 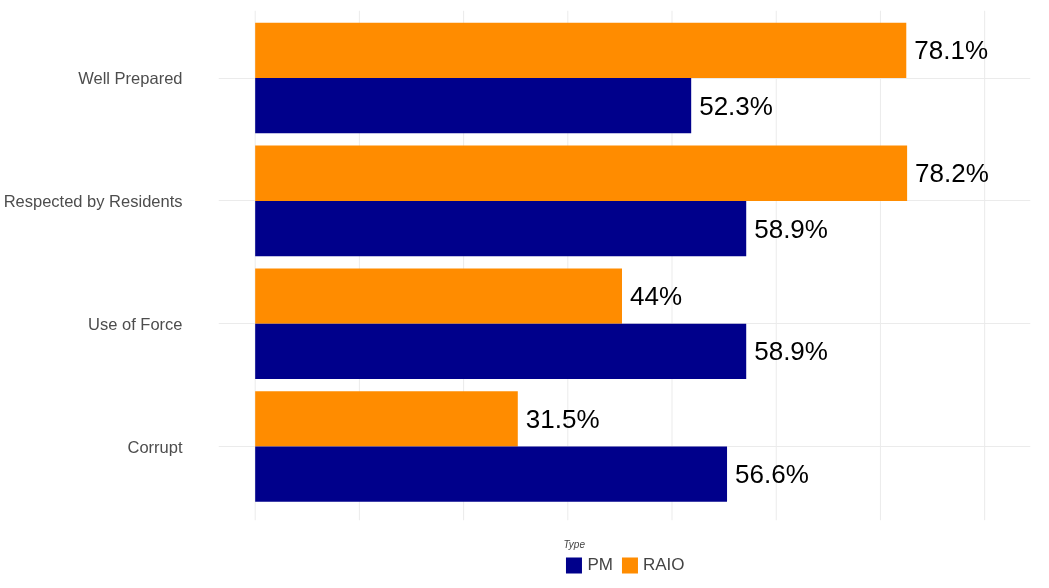 What do you see at coordinates (130, 78) in the screenshot?
I see `y-tick-label: Well Prepared` at bounding box center [130, 78].